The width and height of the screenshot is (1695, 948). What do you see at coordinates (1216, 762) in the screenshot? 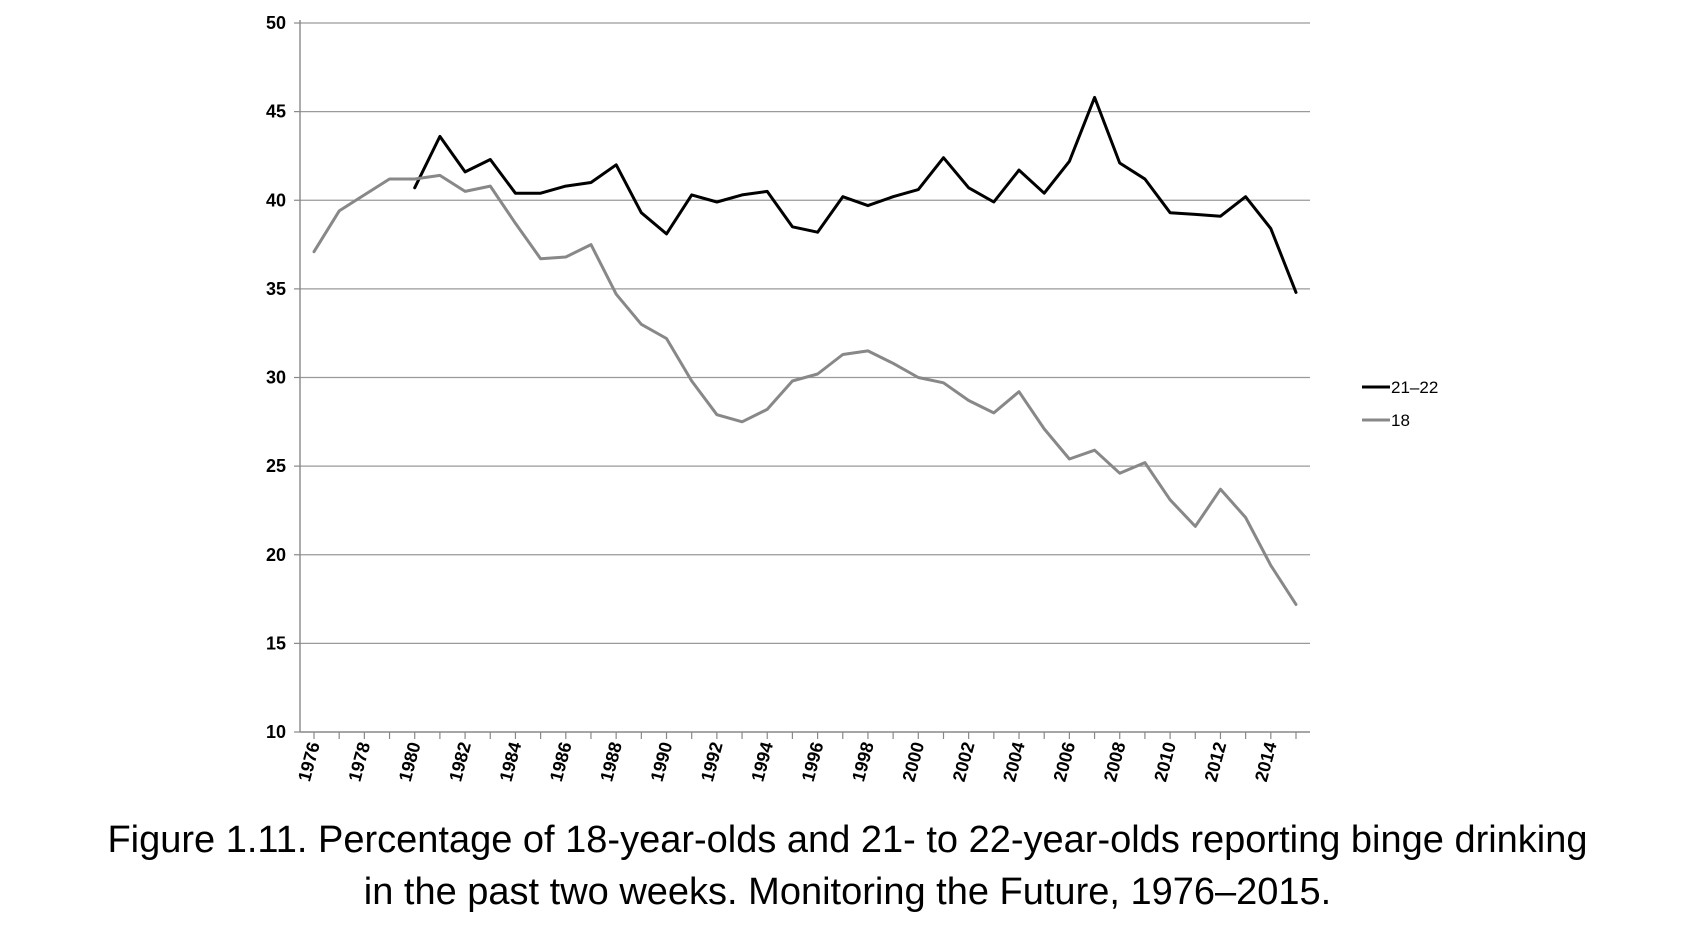
I see `x-tick-label-2012: 2012` at bounding box center [1216, 762].